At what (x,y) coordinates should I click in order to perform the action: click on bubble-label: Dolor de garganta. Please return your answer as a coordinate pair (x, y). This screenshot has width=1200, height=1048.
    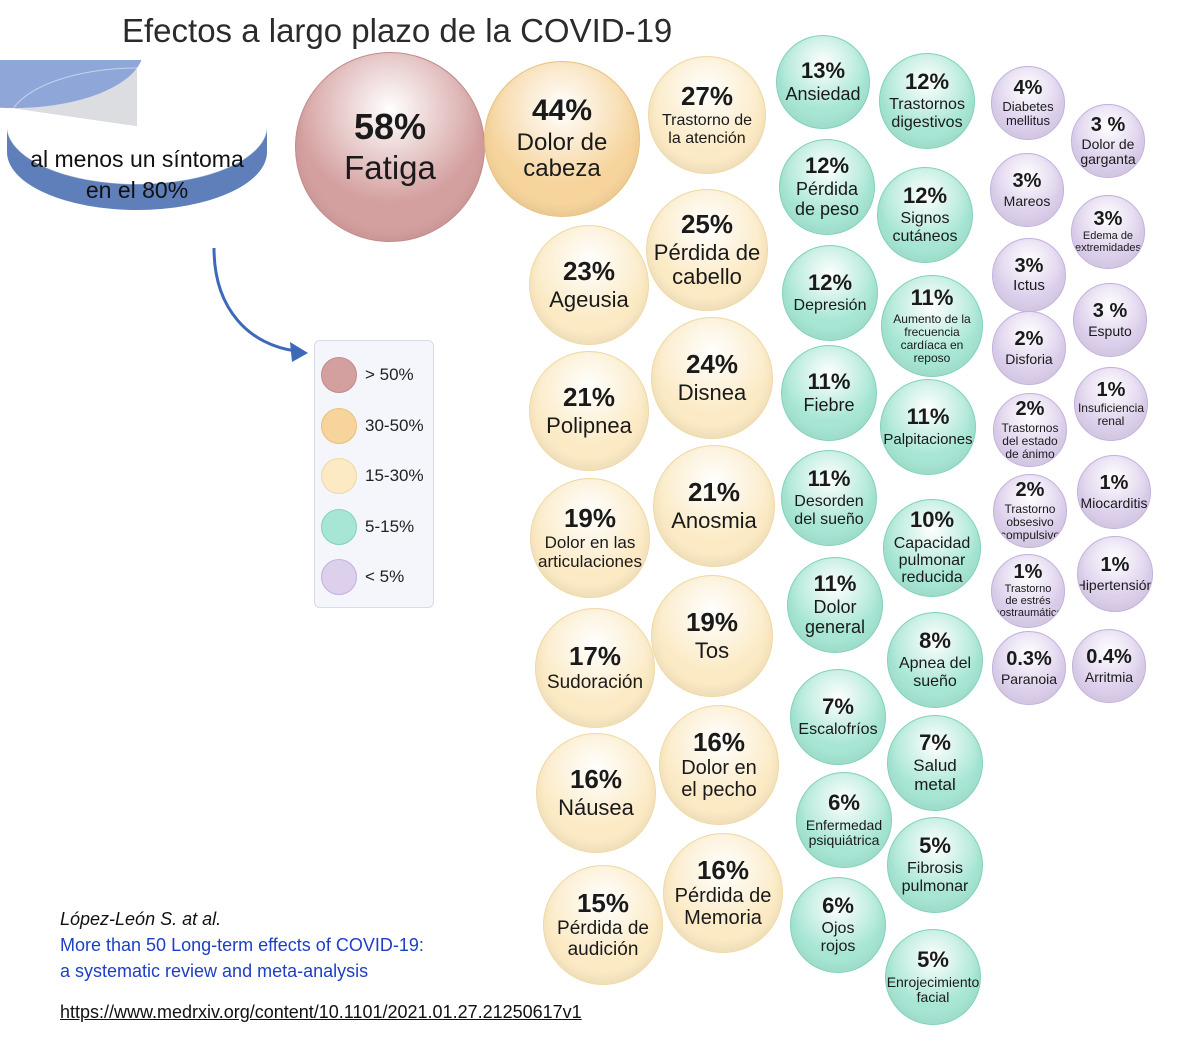
    Looking at the image, I should click on (1108, 152).